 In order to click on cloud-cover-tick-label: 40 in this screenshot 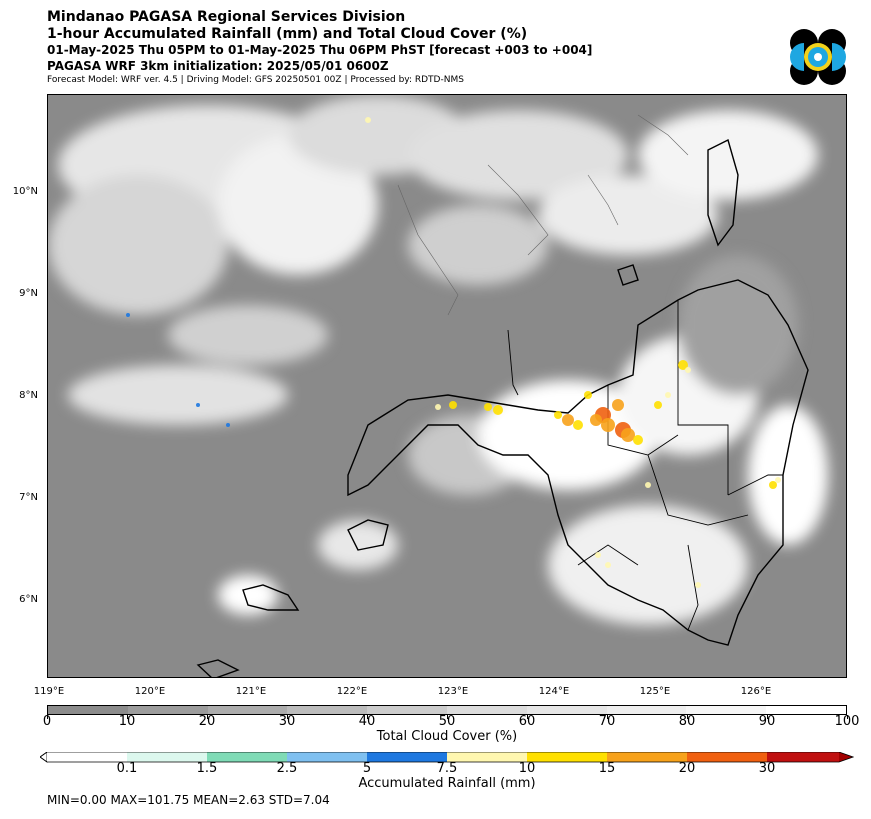, I will do `click(367, 721)`.